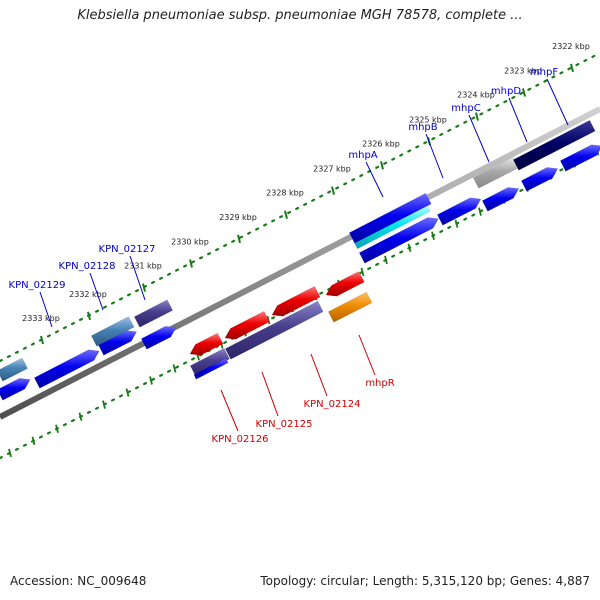  I want to click on tick-label: 2323 kbp, so click(523, 71).